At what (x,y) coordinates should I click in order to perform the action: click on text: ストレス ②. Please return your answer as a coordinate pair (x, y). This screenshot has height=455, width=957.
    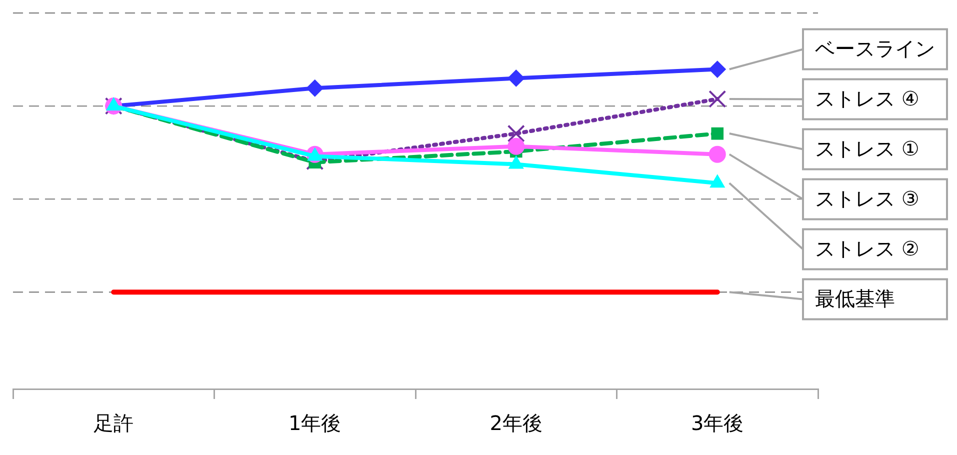
    Looking at the image, I should click on (867, 248).